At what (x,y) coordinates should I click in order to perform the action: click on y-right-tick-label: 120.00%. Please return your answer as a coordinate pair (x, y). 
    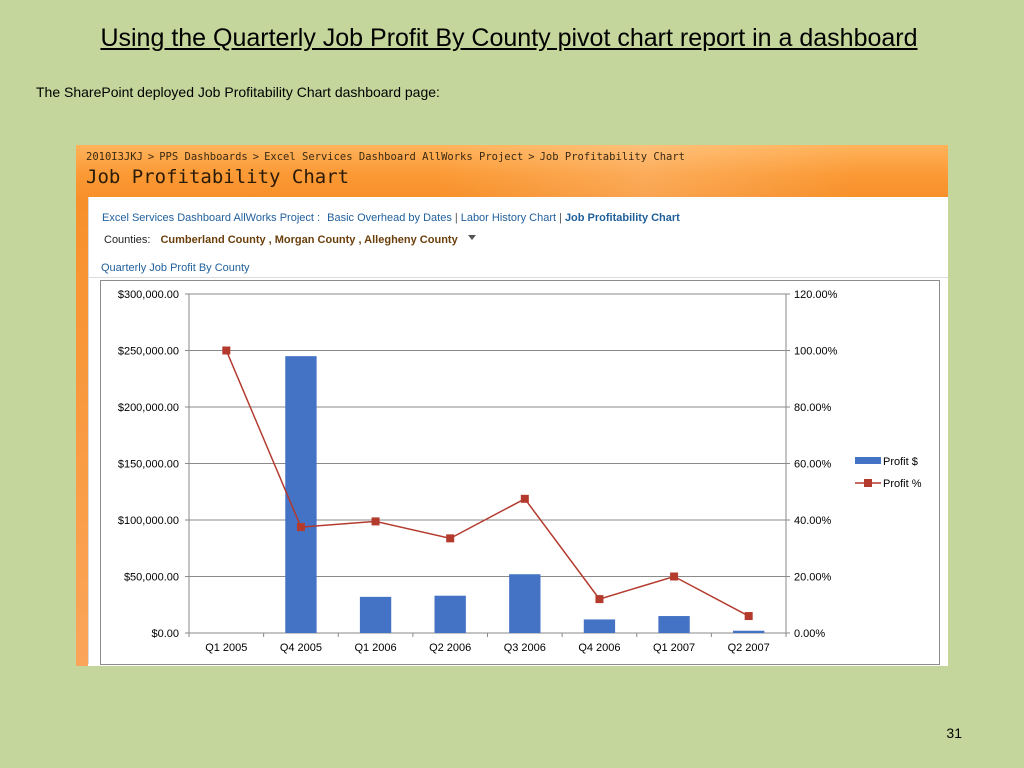
    Looking at the image, I should click on (816, 295).